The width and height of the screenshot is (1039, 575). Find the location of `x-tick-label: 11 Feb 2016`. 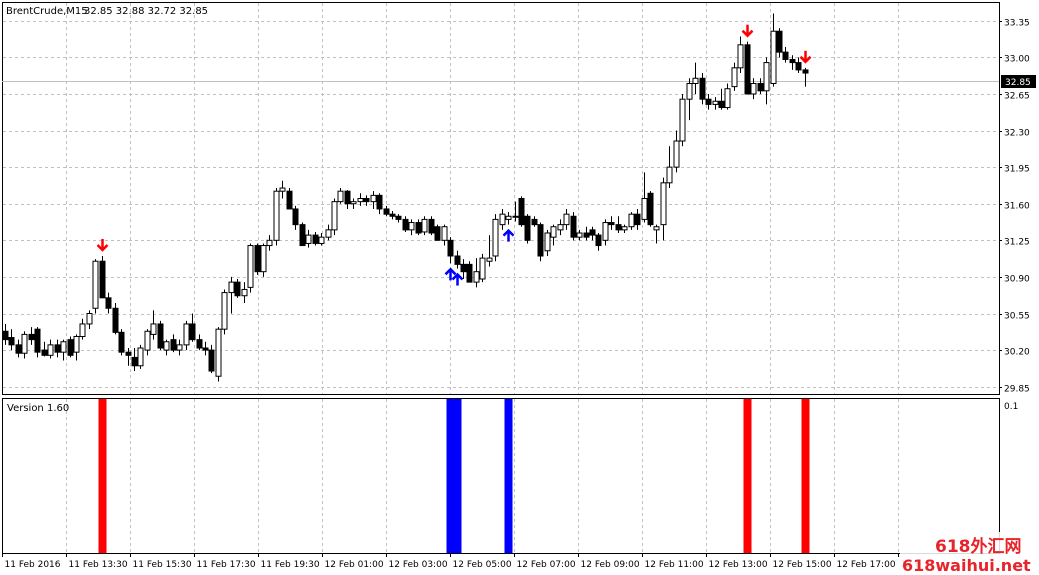

x-tick-label: 11 Feb 2016 is located at coordinates (33, 565).